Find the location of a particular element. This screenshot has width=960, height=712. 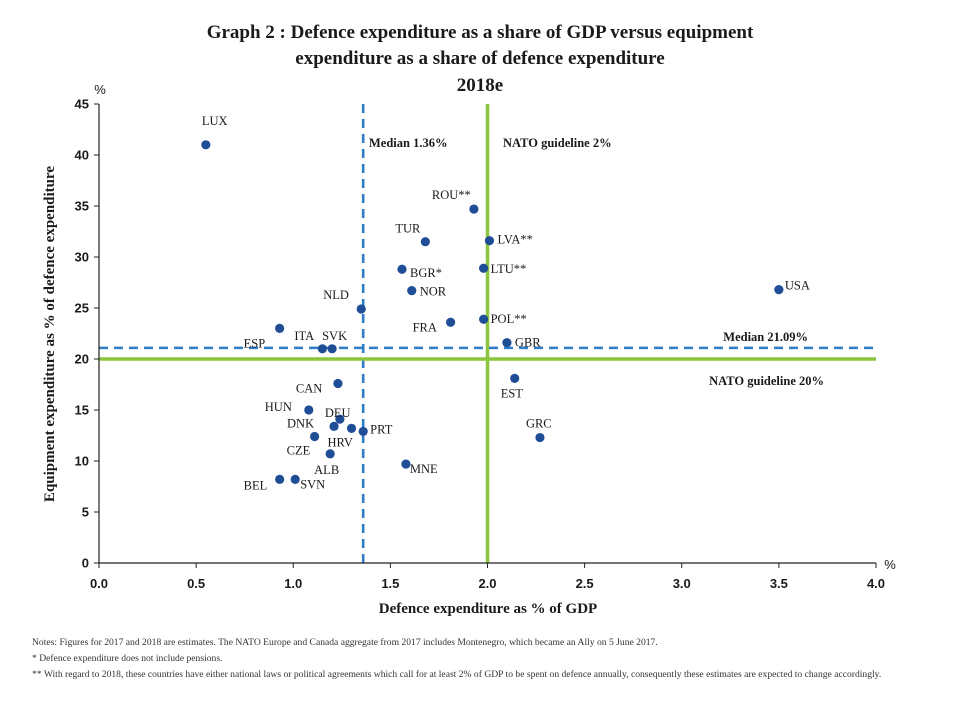

y-tick-label: 0 is located at coordinates (85, 563).